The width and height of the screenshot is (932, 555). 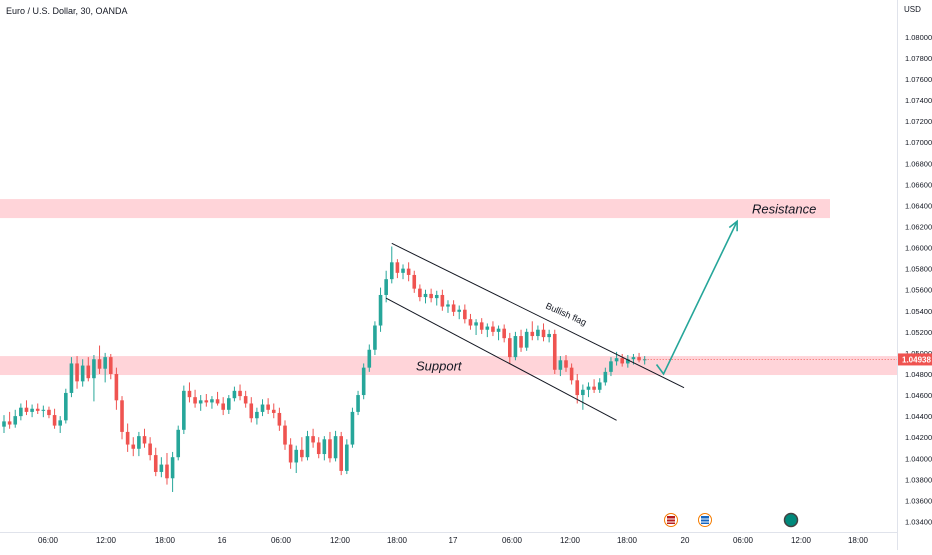 I want to click on y-tick-label: 1.07200, so click(x=918, y=121).